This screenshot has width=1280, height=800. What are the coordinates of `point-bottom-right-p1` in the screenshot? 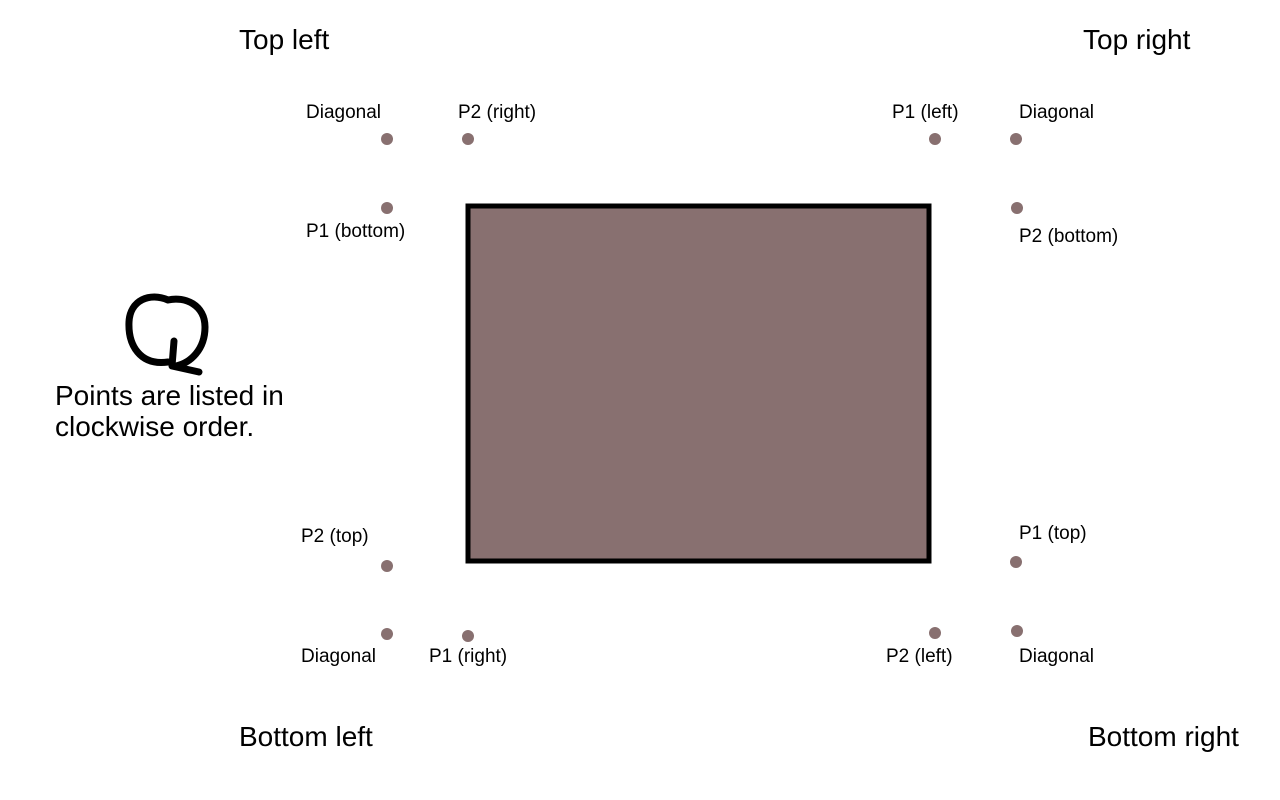 It's located at (1016, 562).